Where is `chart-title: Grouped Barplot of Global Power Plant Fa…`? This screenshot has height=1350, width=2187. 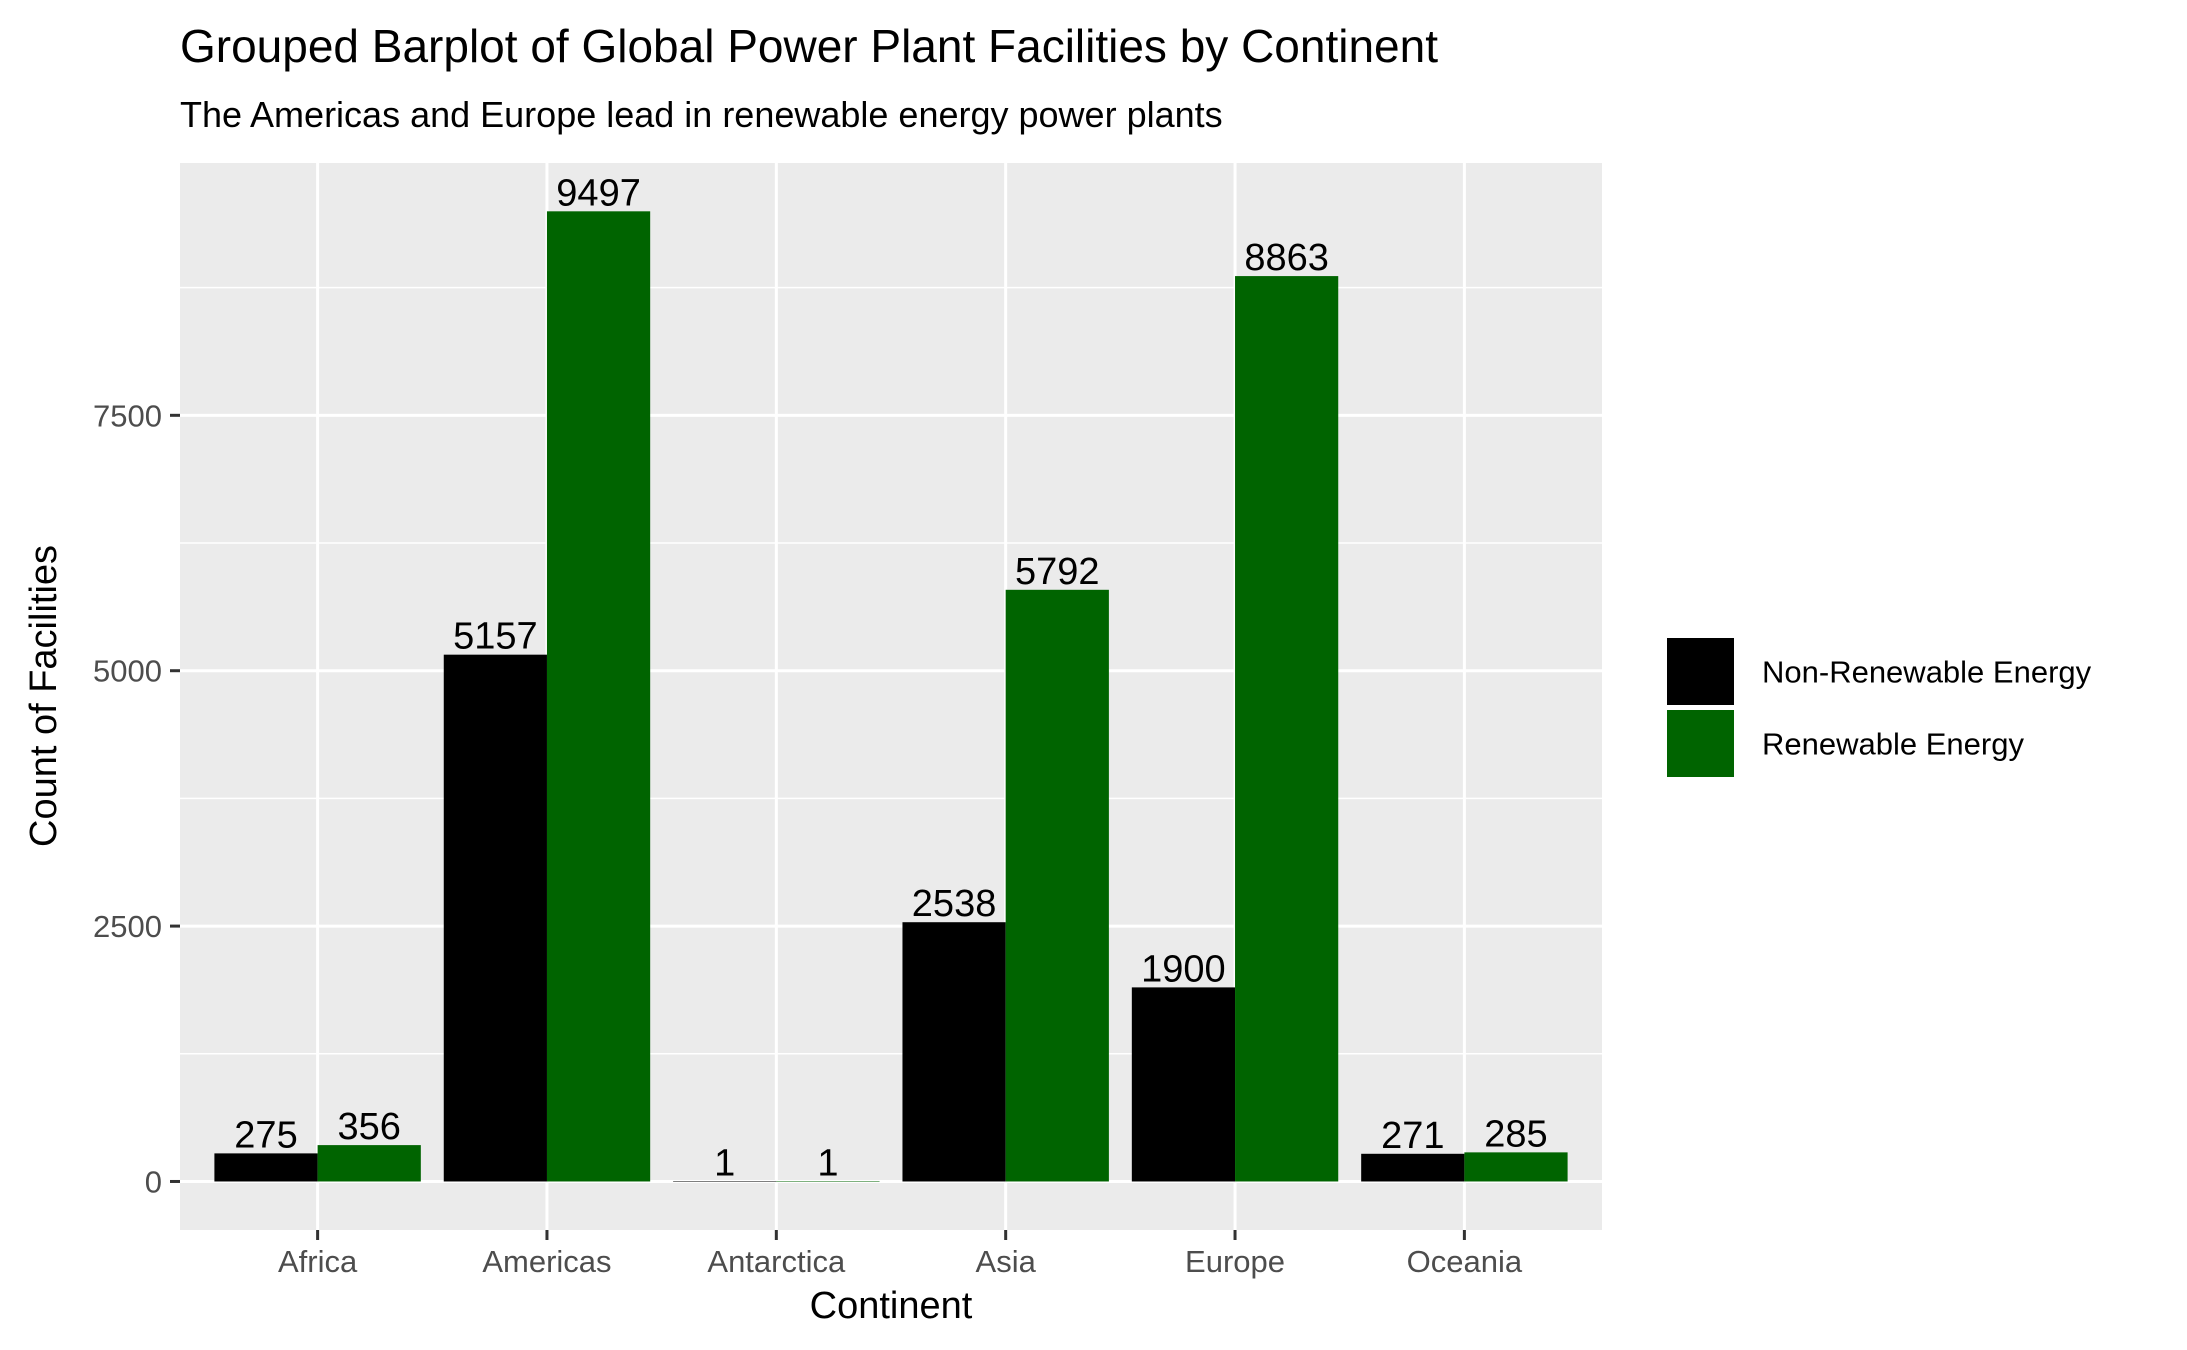
chart-title: Grouped Barplot of Global Power Plant Fa… is located at coordinates (809, 46).